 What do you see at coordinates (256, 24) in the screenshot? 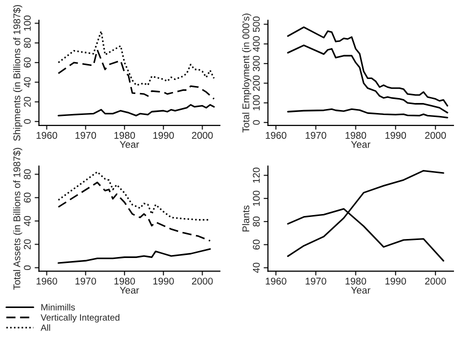
I see `y-tick-label: 500` at bounding box center [256, 24].